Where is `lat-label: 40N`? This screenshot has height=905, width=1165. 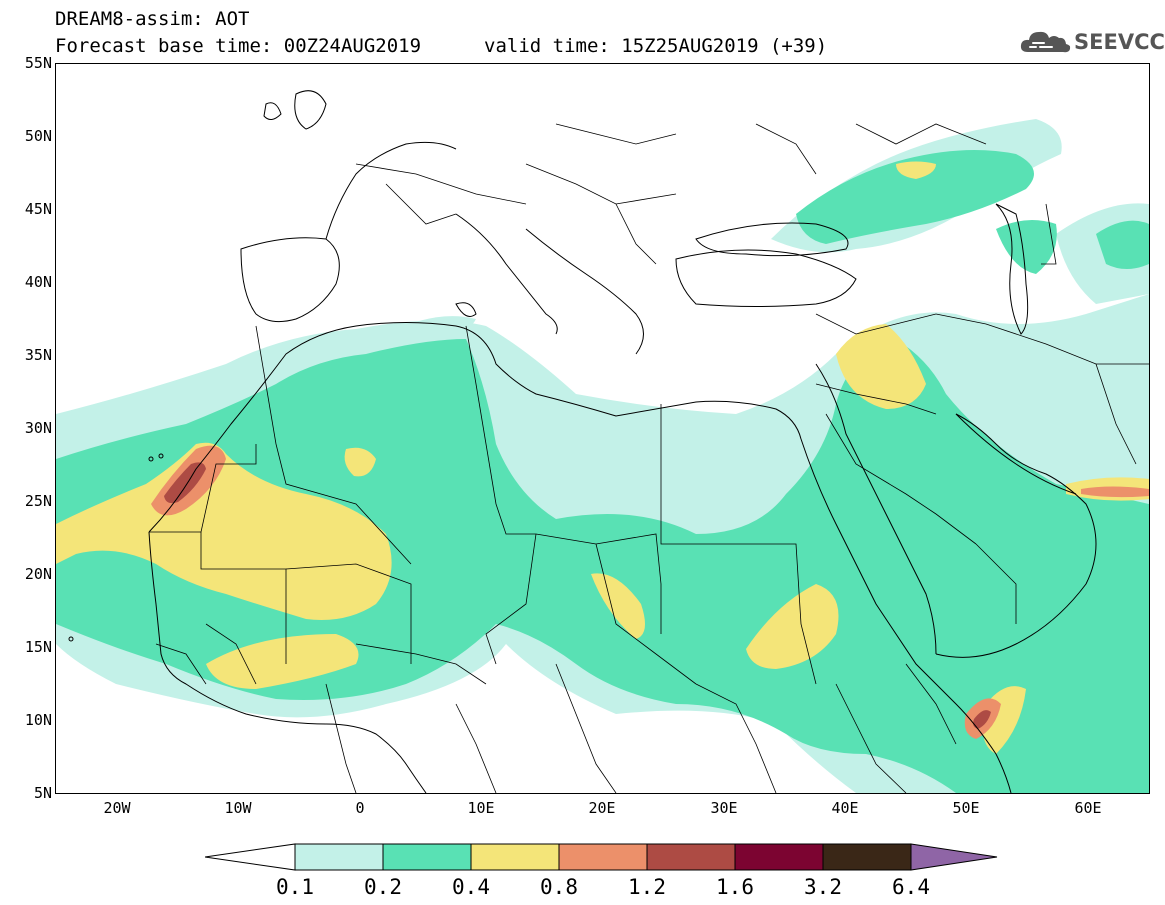
lat-label: 40N is located at coordinates (38, 282).